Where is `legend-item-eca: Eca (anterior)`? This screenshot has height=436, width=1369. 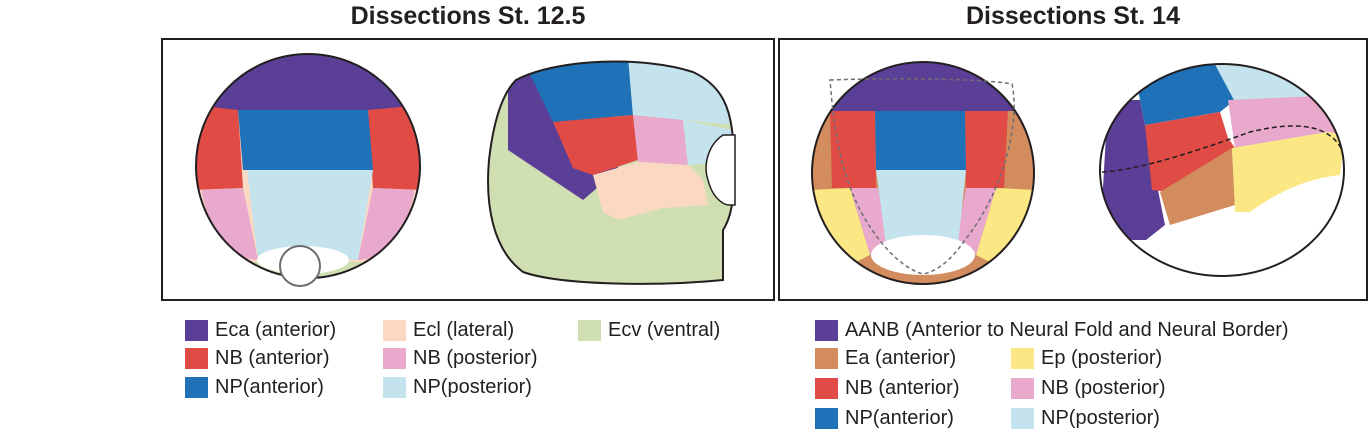
legend-item-eca: Eca (anterior) is located at coordinates (260, 330).